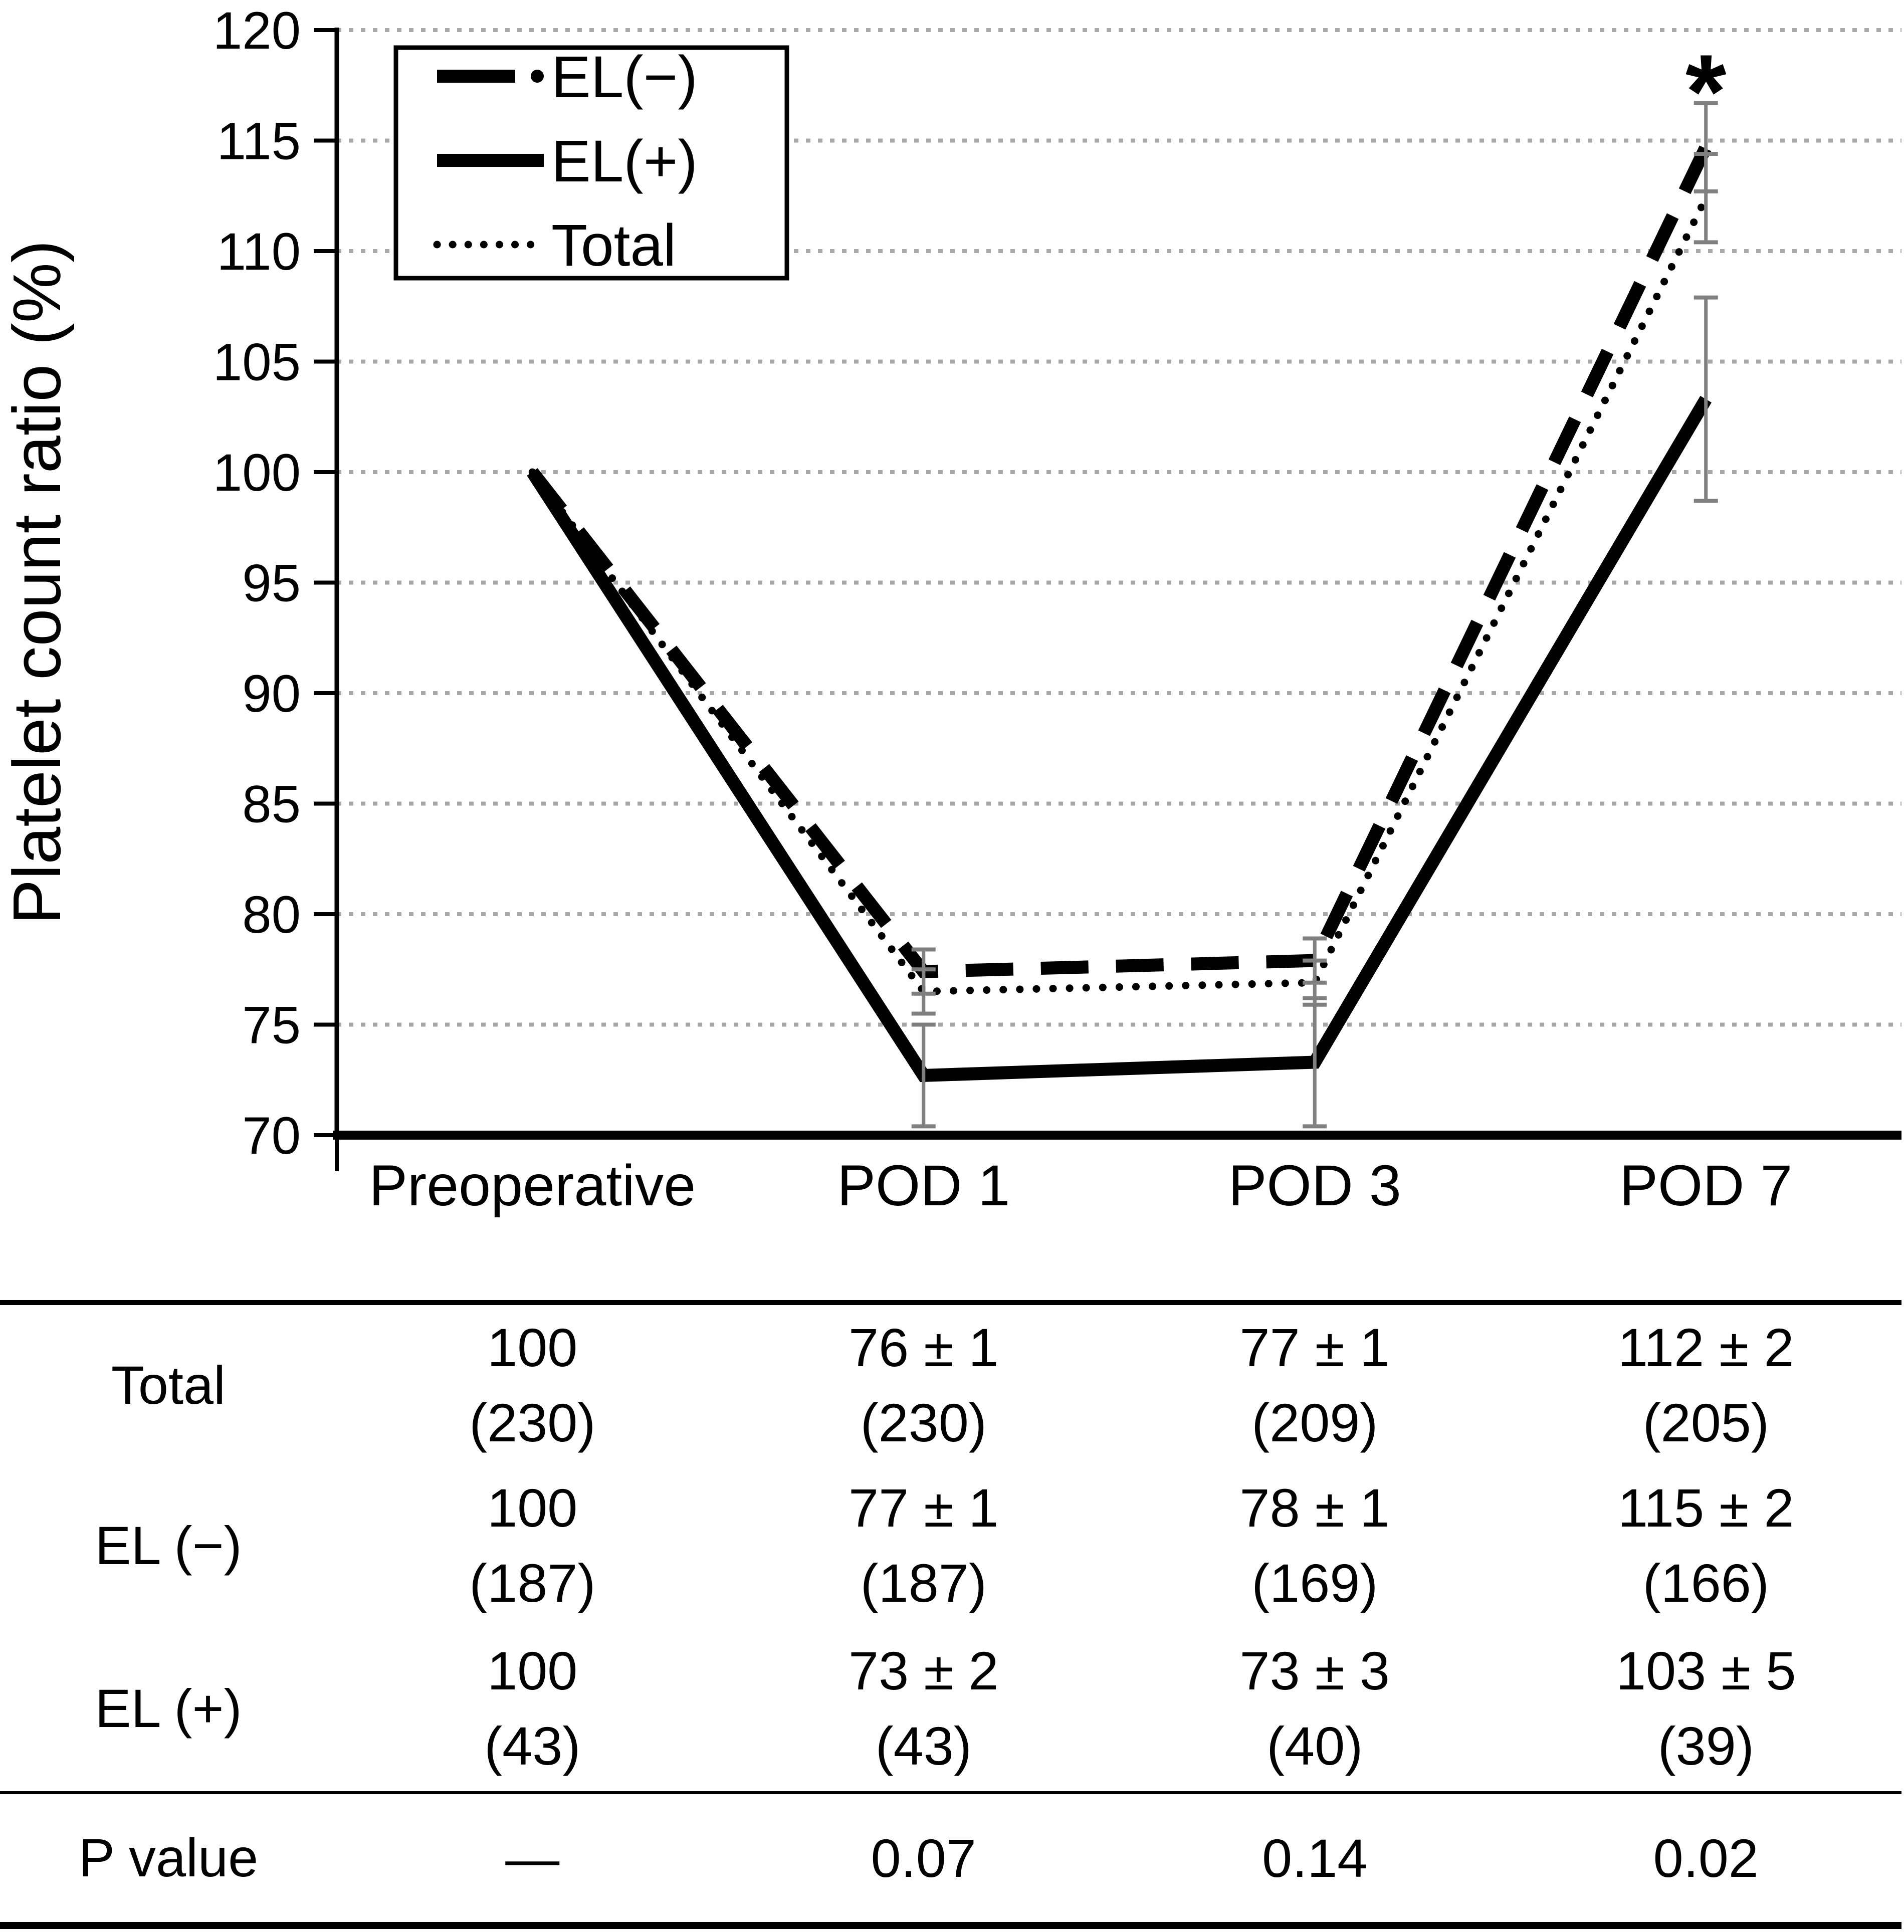 This screenshot has height=1932, width=1904. I want to click on p-value: —, so click(532, 1857).